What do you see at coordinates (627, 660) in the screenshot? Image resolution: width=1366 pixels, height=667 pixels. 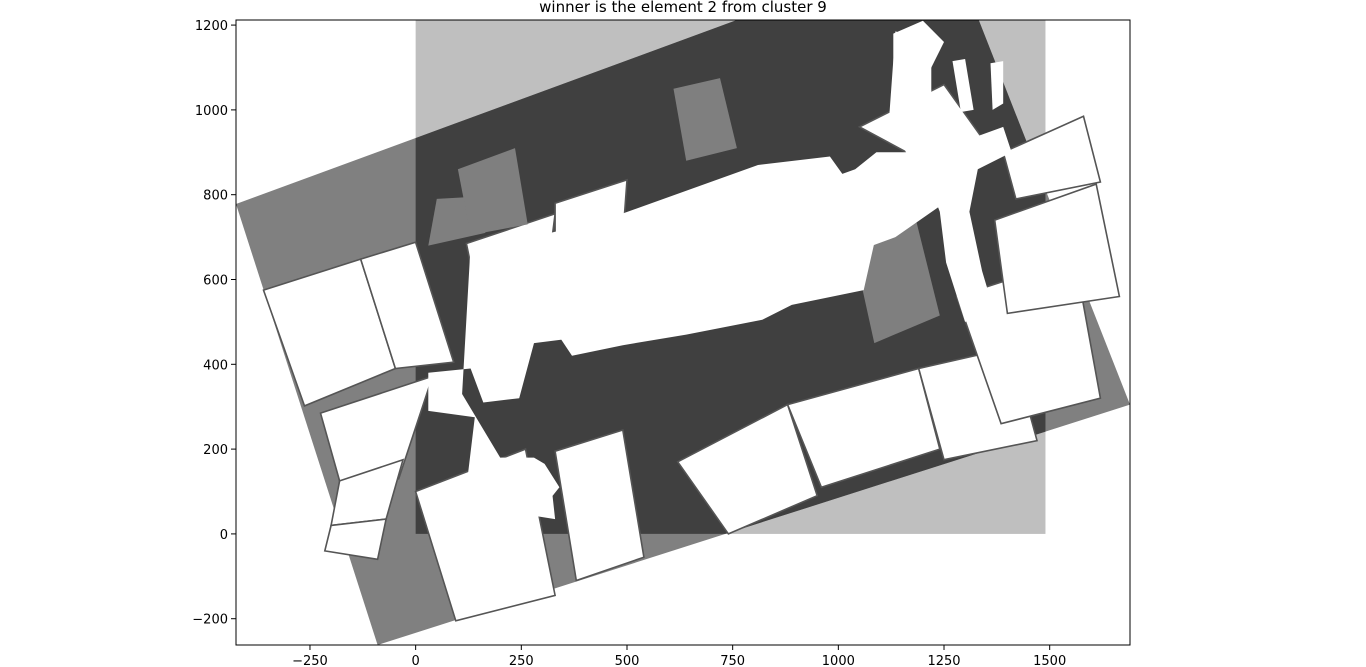 I see `x-tick-label: 500` at bounding box center [627, 660].